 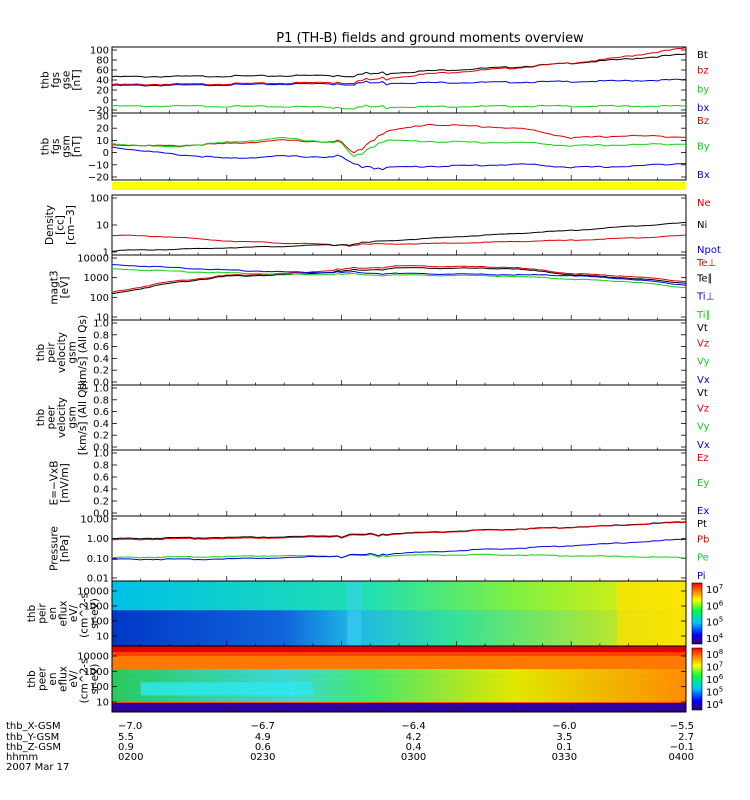 What do you see at coordinates (62, 352) in the screenshot?
I see `y-axis-label: velocity` at bounding box center [62, 352].